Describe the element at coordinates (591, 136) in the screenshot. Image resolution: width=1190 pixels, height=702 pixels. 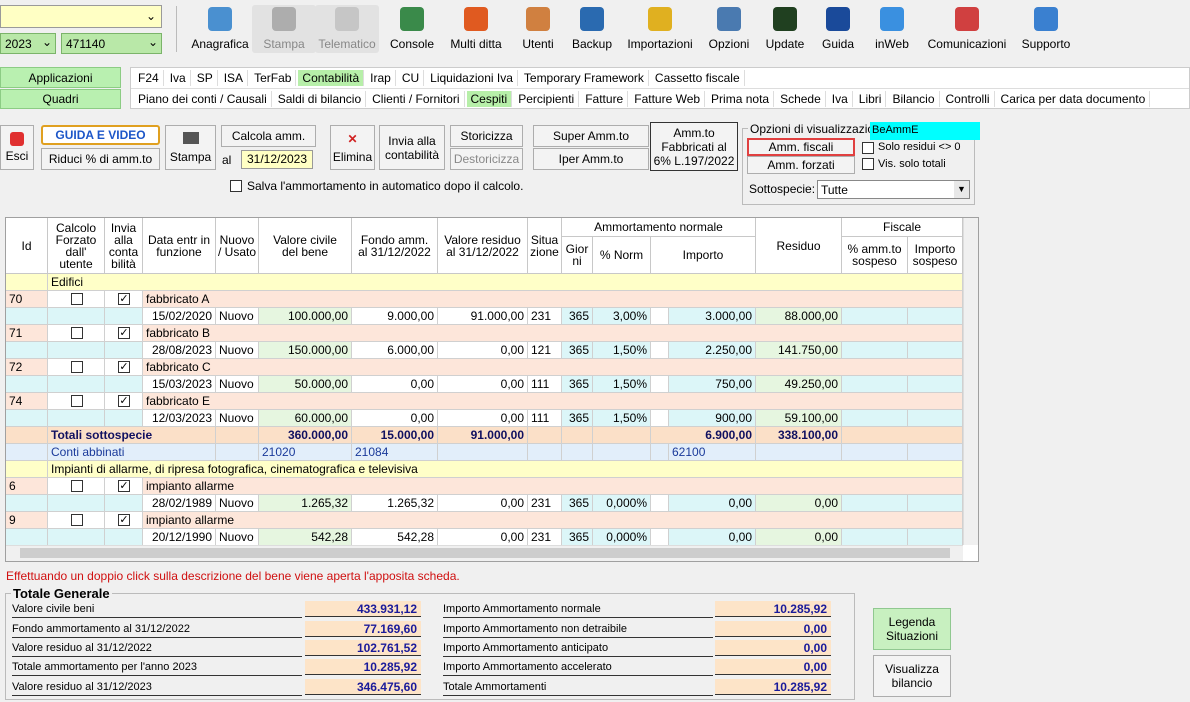
I see `super-button: Super Amm.to` at that location.